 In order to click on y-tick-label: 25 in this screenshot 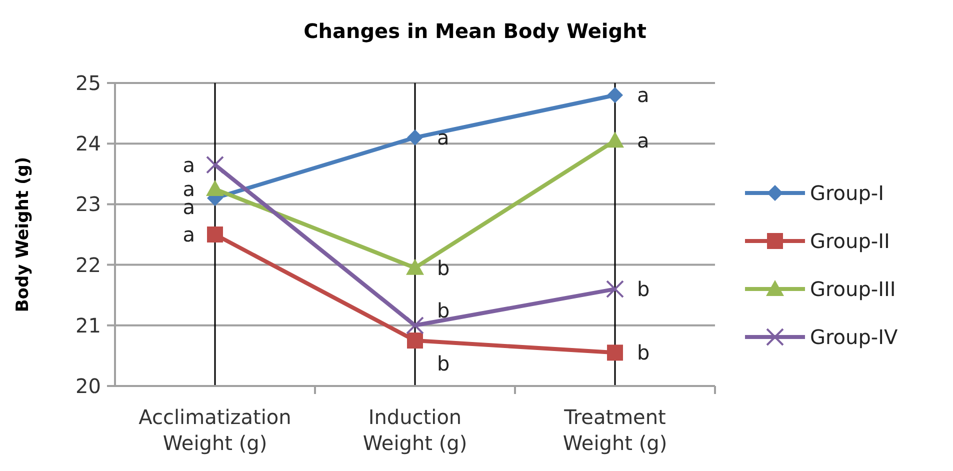, I will do `click(88, 83)`.